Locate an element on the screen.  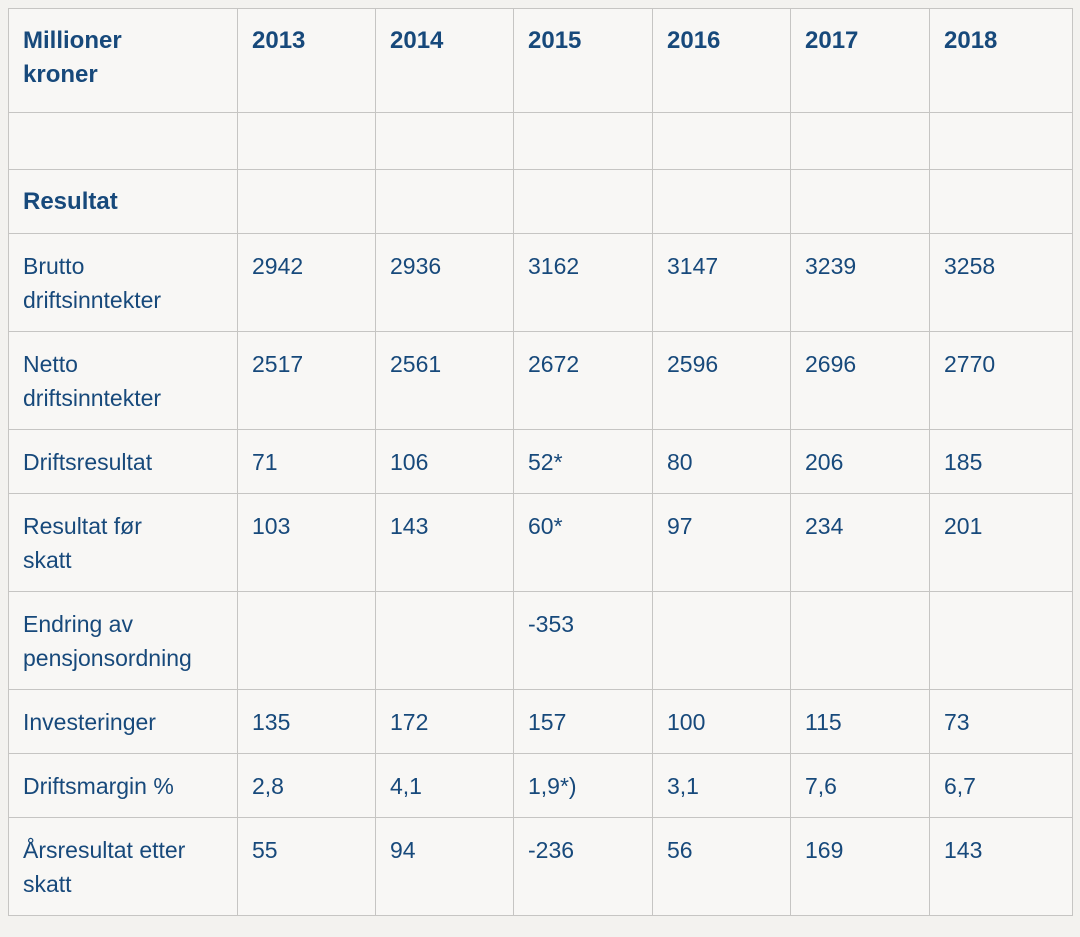
cell-value: 3258 is located at coordinates (1001, 282).